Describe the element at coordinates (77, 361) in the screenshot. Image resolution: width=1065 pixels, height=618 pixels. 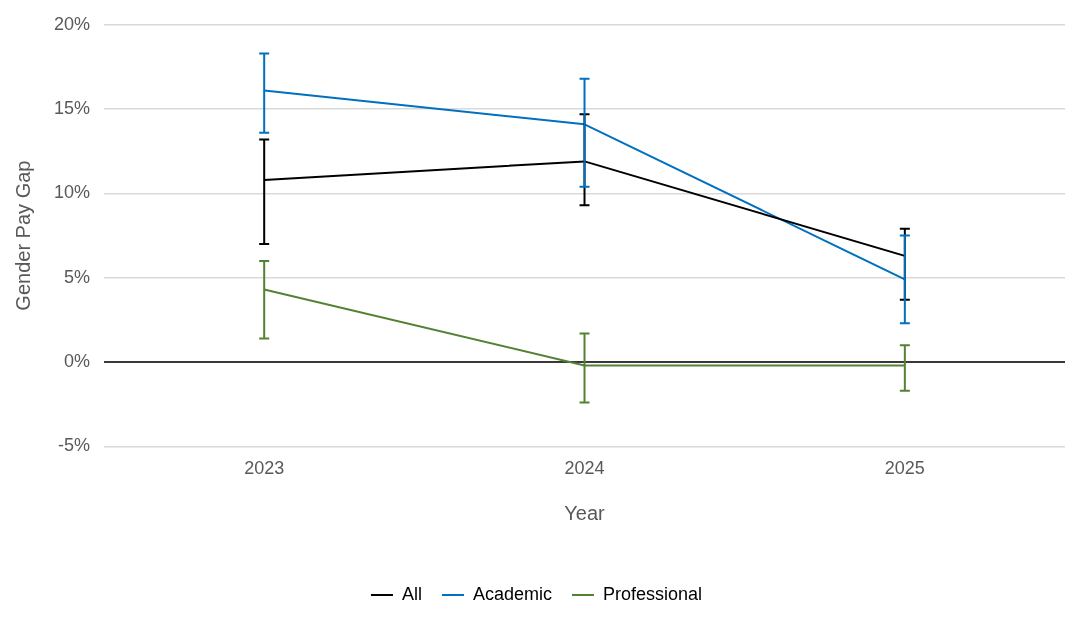
I see `y-tick-label: 0%` at that location.